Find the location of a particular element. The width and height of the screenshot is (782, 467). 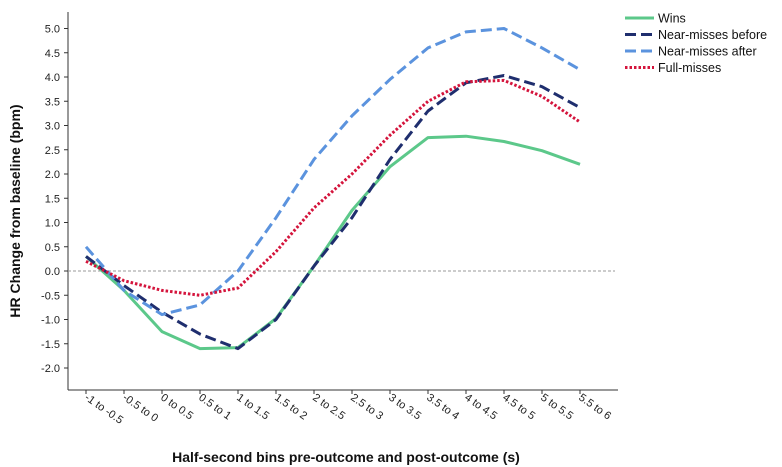

x-tick-label: 5.5 to 6 is located at coordinates (594, 407).